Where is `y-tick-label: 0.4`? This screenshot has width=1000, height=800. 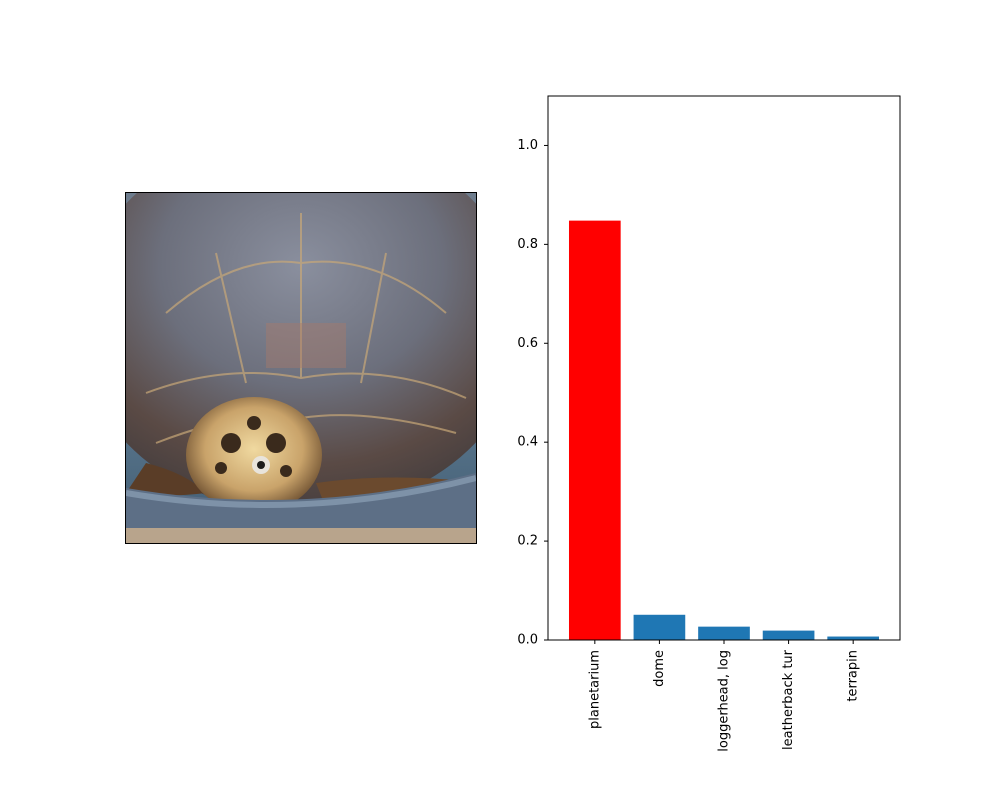 y-tick-label: 0.4 is located at coordinates (527, 442).